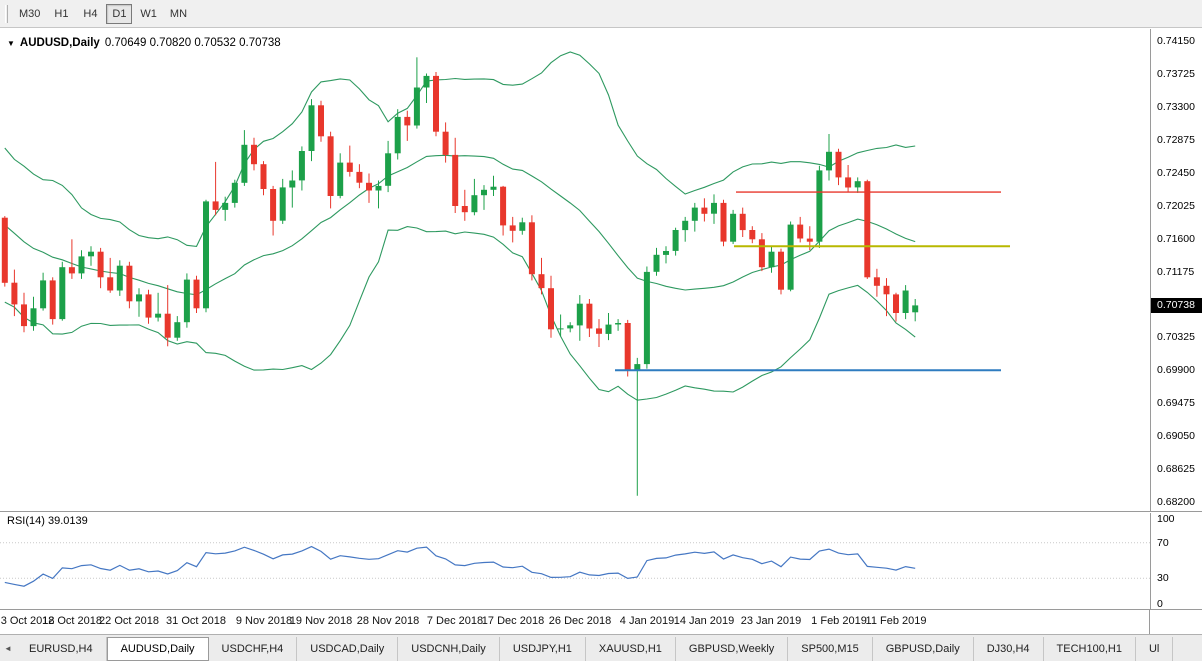  I want to click on date-axis-label: 17 Dec 2018, so click(513, 621).